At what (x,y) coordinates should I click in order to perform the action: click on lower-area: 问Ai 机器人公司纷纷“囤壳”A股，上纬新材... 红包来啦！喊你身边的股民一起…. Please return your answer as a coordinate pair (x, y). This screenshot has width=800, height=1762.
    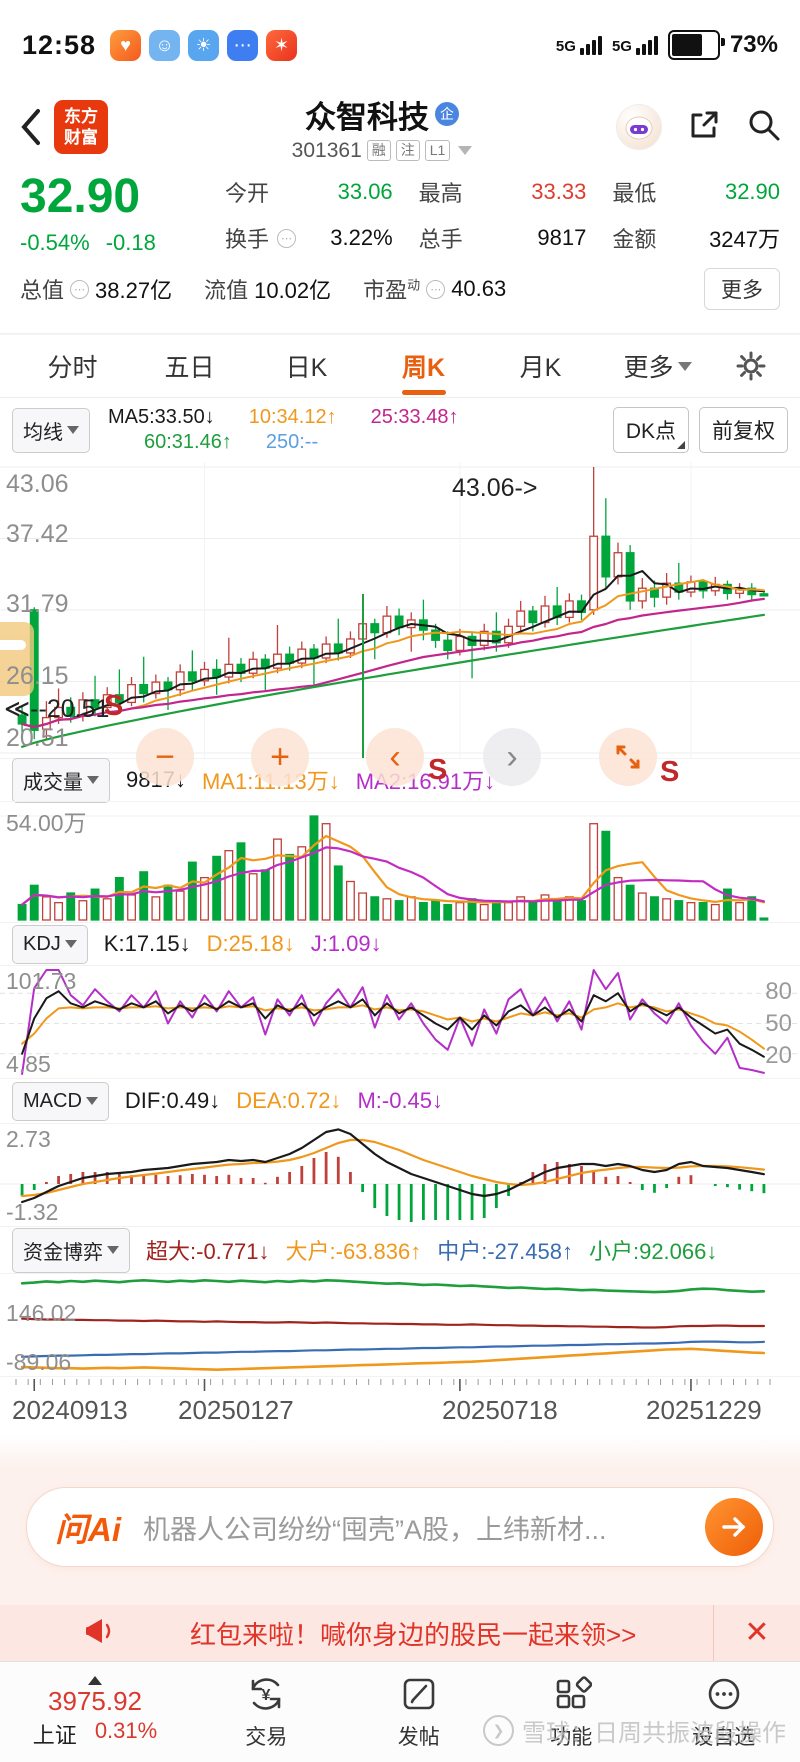
    Looking at the image, I should click on (400, 1548).